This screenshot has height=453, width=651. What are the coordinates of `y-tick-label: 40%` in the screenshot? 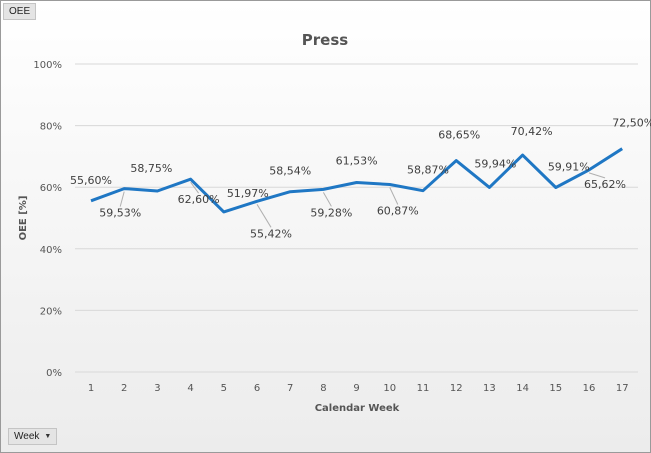 It's located at (51, 250).